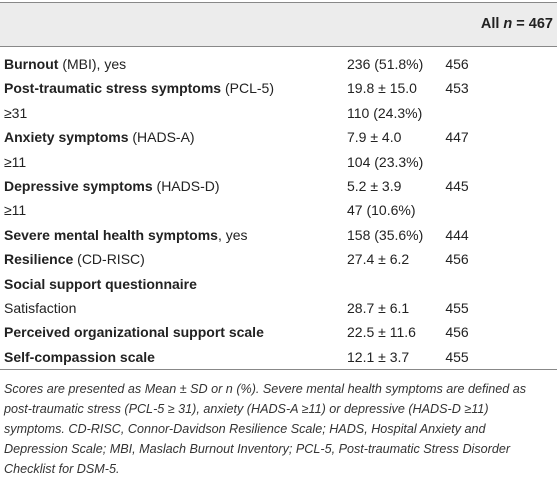 Image resolution: width=557 pixels, height=479 pixels. What do you see at coordinates (457, 137) in the screenshot?
I see `row-n: 447` at bounding box center [457, 137].